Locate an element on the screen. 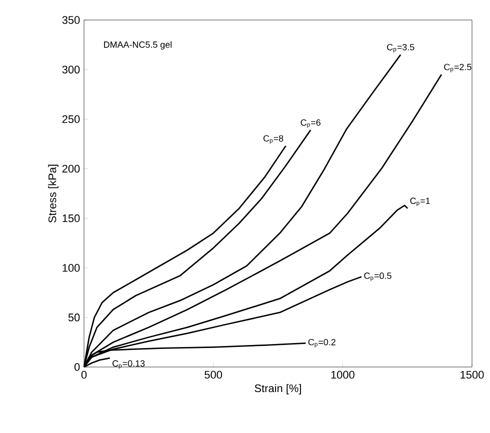 Image resolution: width=490 pixels, height=433 pixels. series-label: C$_{p}$=8 is located at coordinates (273, 139).